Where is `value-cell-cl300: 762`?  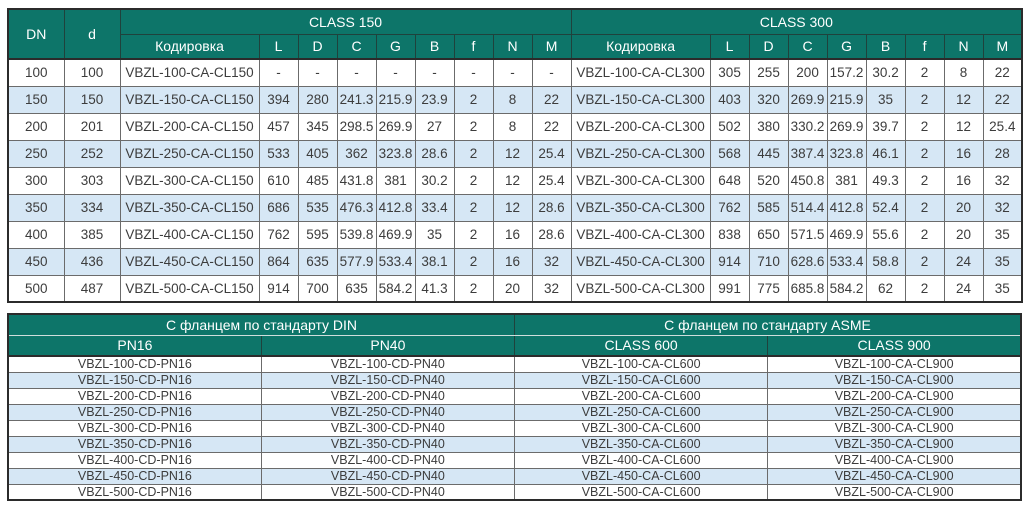 value-cell-cl300: 762 is located at coordinates (729, 207).